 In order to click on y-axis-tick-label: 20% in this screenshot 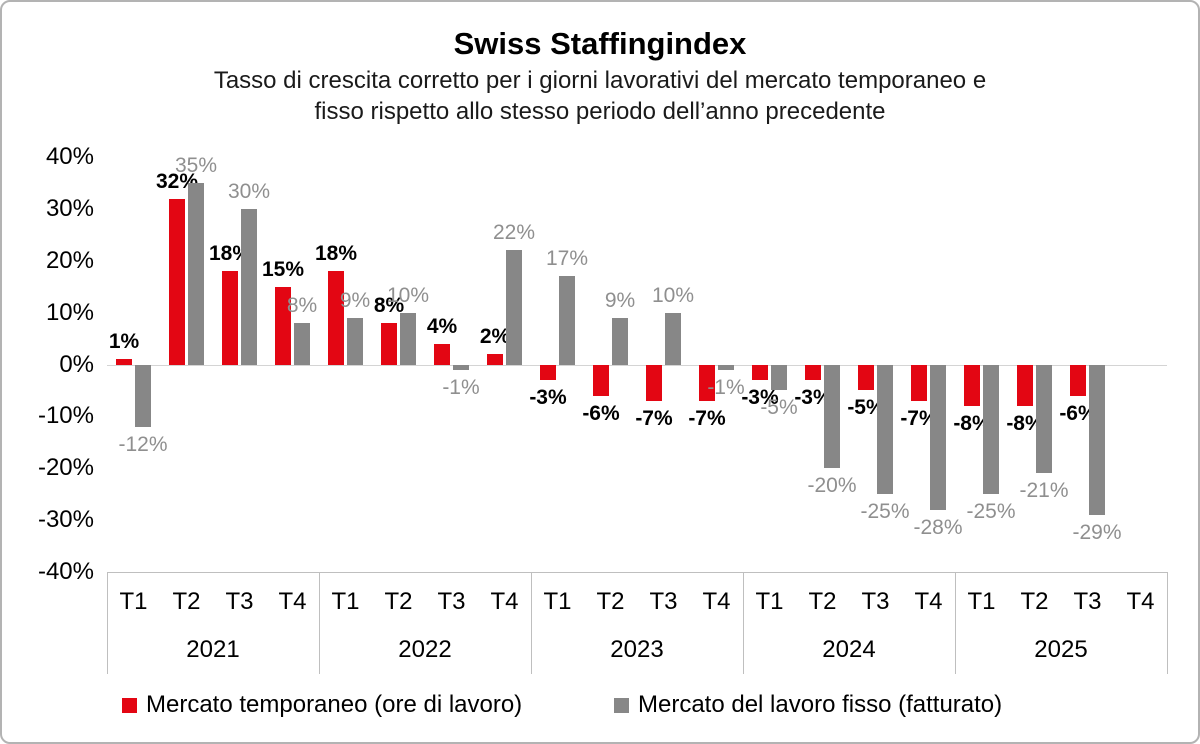, I will do `click(69, 260)`.